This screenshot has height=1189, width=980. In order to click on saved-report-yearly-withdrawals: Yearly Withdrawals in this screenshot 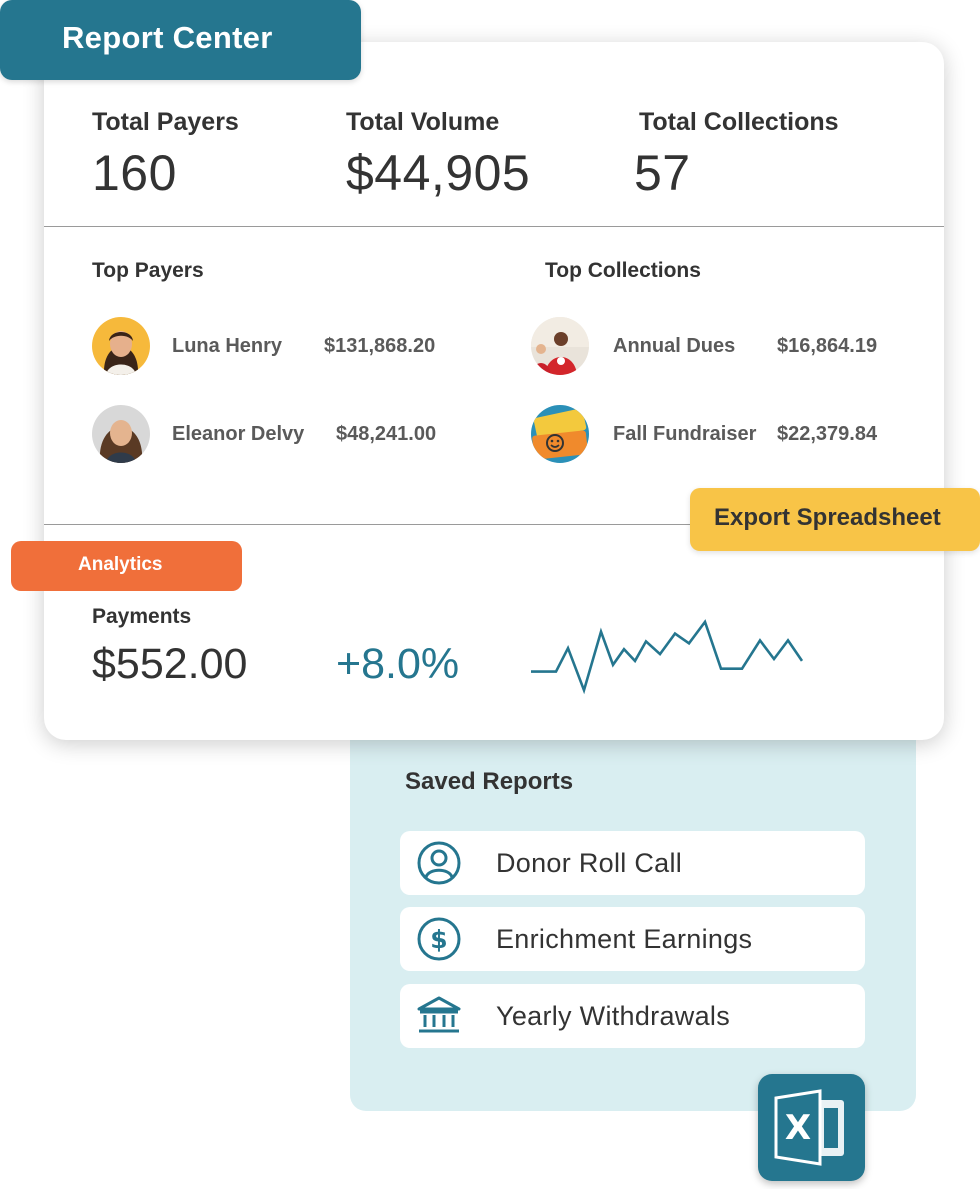, I will do `click(632, 1016)`.